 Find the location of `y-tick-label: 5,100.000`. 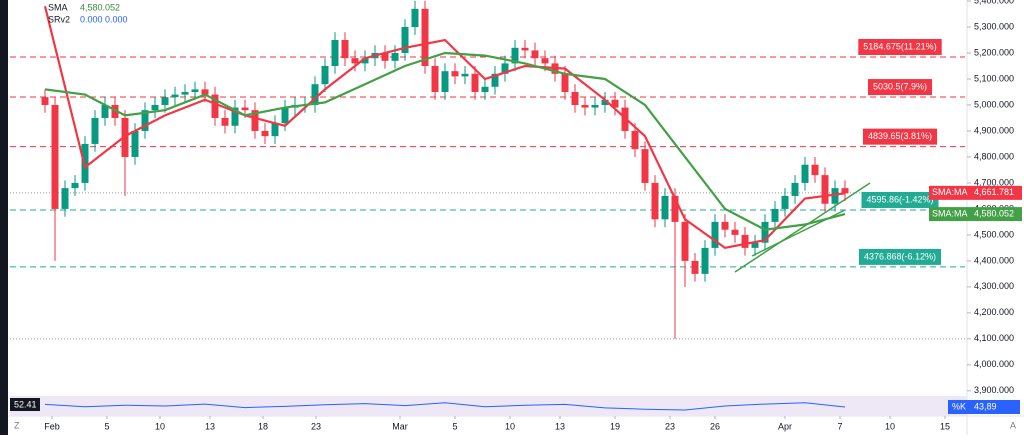

y-tick-label: 5,100.000 is located at coordinates (994, 78).